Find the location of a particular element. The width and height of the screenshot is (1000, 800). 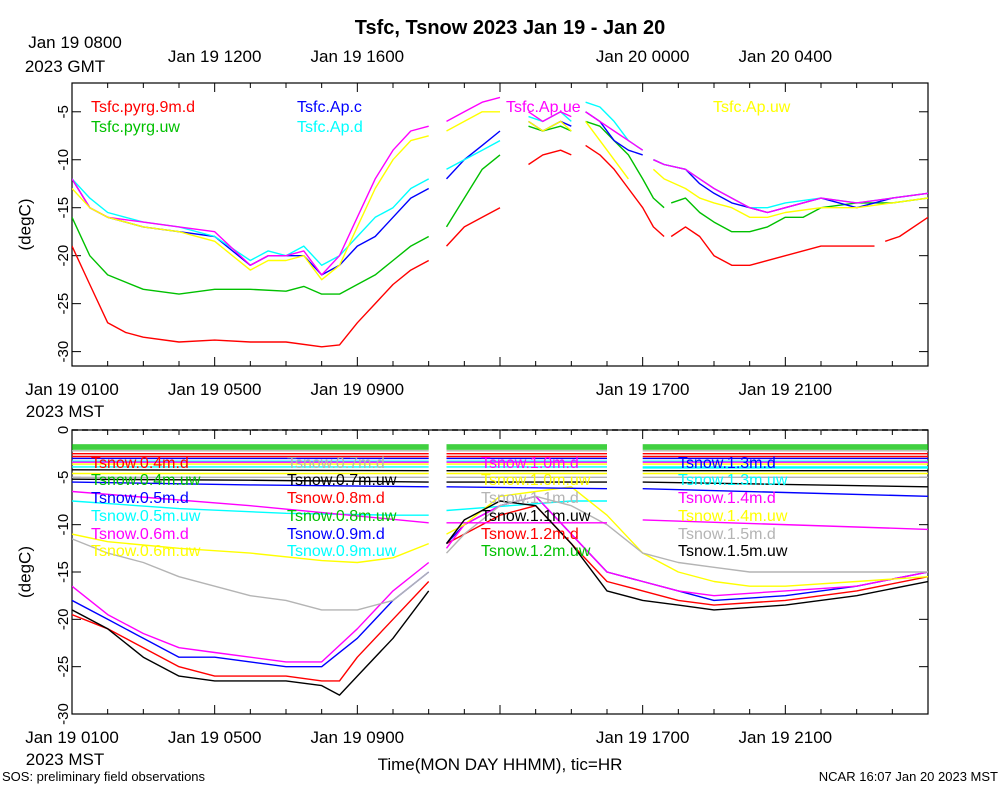

top-tick-label: Jan 20 0400 is located at coordinates (786, 56).